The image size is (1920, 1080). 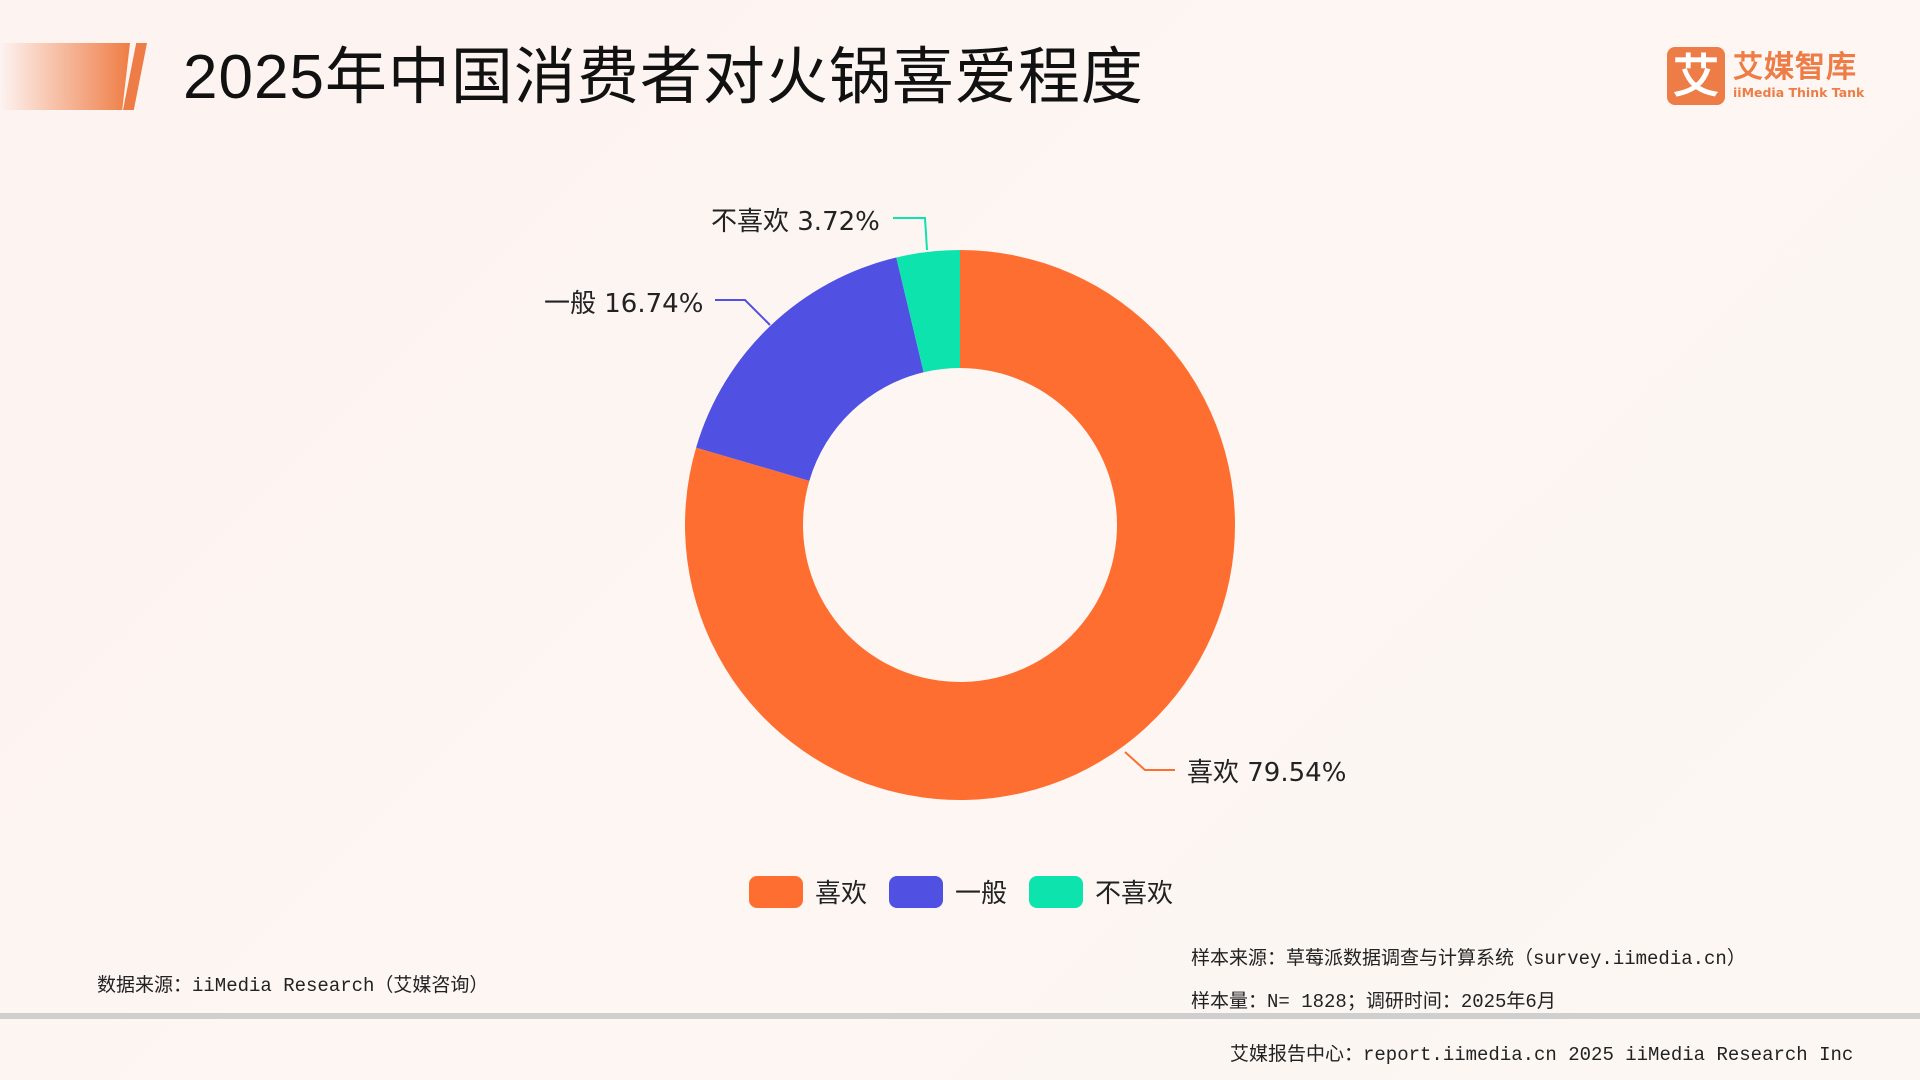 What do you see at coordinates (795, 222) in the screenshot?
I see `data-label-dislike: 不喜欢 3.72%` at bounding box center [795, 222].